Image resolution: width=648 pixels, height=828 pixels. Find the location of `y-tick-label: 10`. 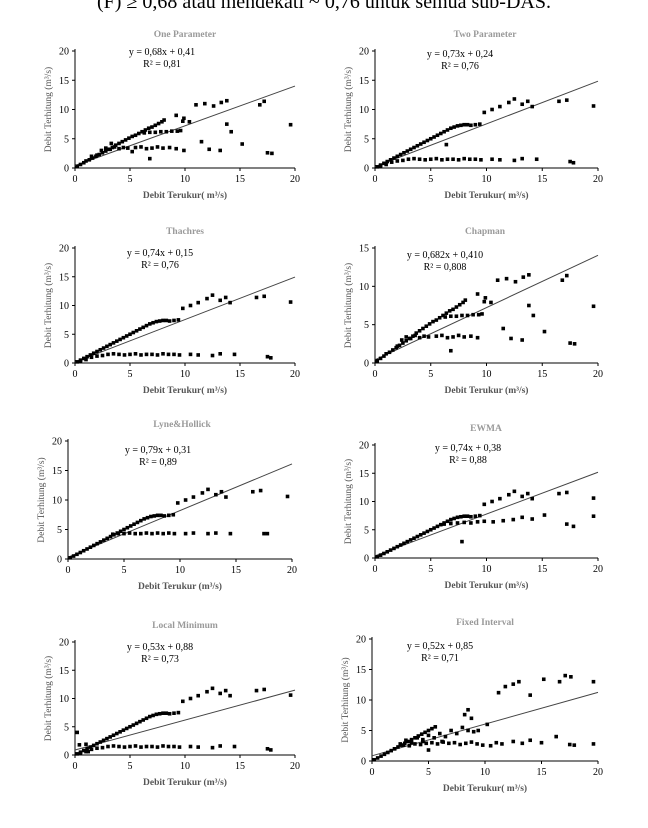

y-tick-label: 10 is located at coordinates (361, 701).